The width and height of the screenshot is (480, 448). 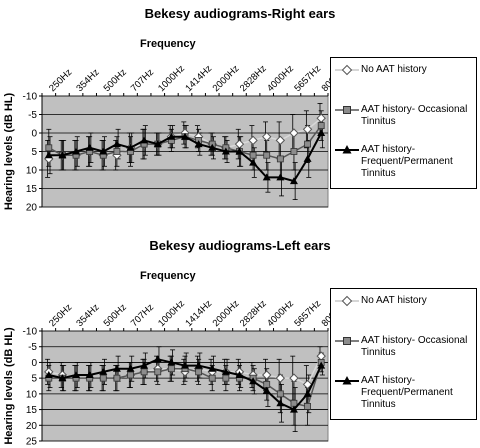 I want to click on y-tick-label: 0, so click(x=34, y=363).